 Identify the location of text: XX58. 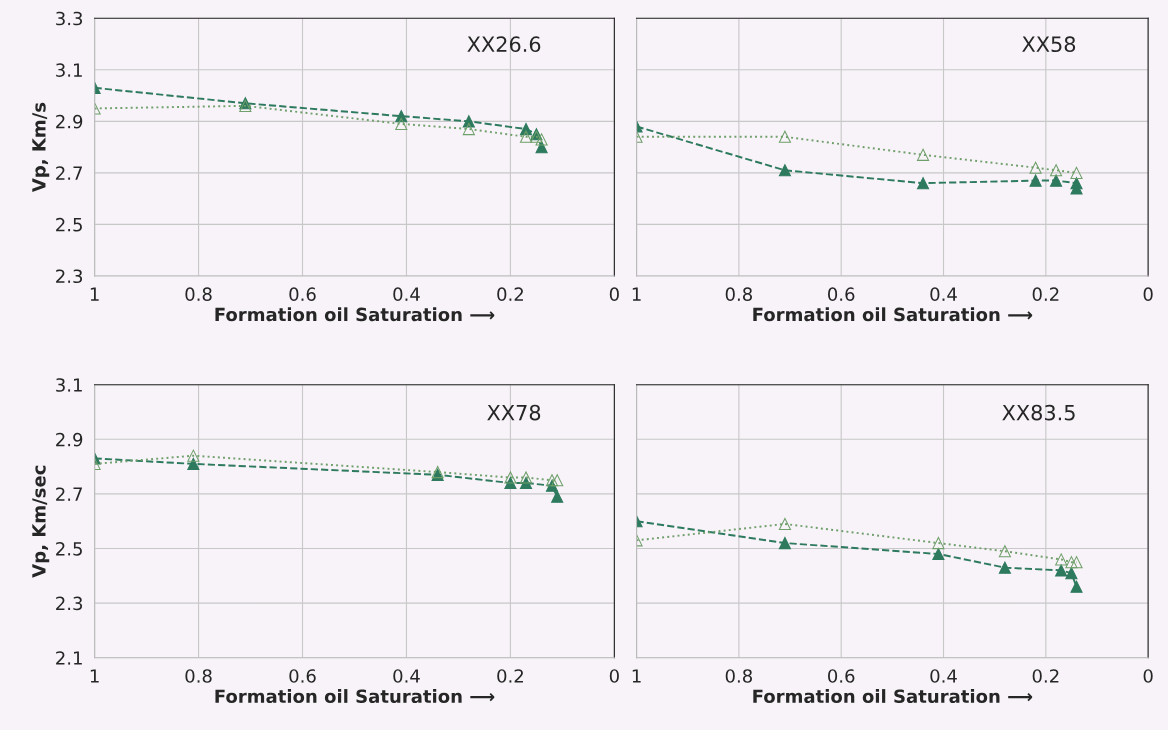
(1049, 44).